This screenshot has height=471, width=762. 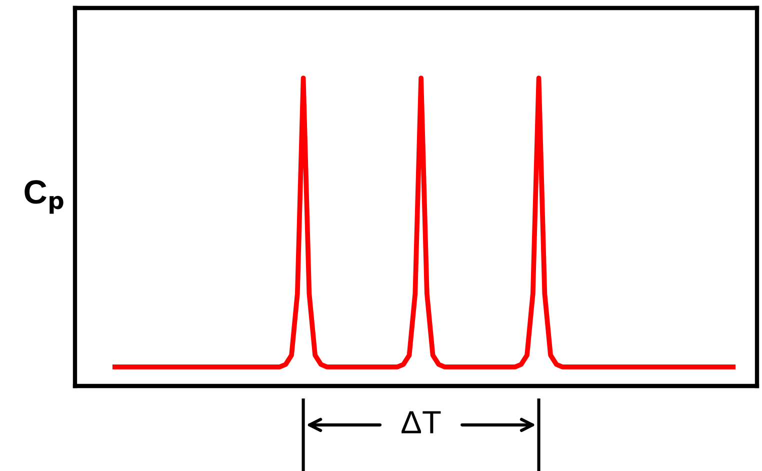 What do you see at coordinates (421, 422) in the screenshot?
I see `text: ΔT` at bounding box center [421, 422].